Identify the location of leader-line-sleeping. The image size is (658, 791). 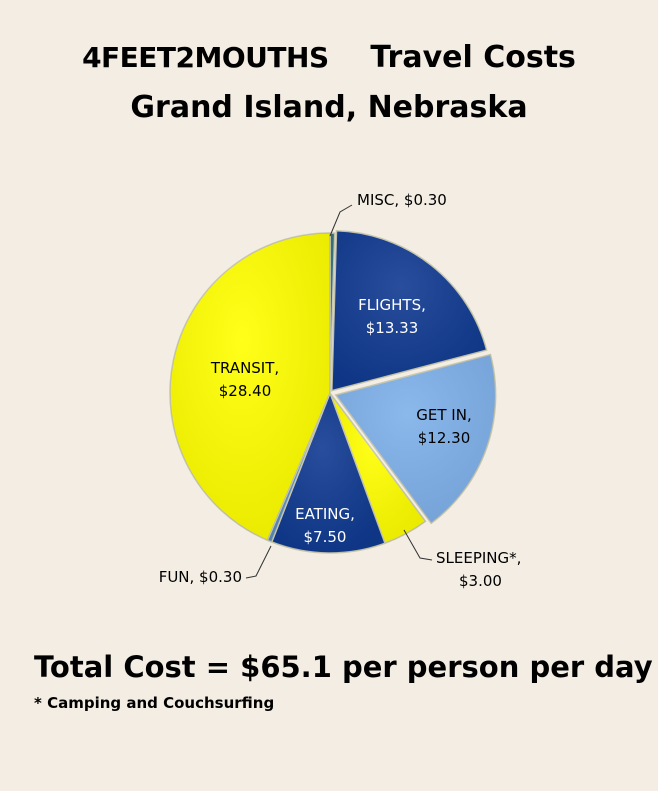
(418, 545).